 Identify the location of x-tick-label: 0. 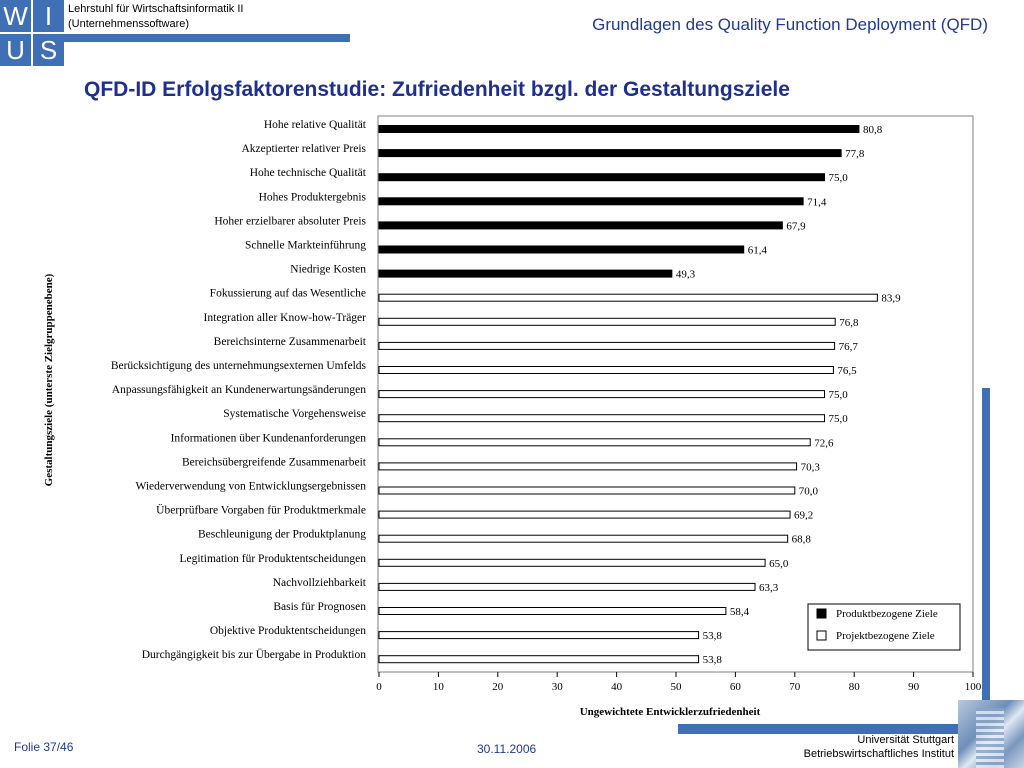
(379, 687).